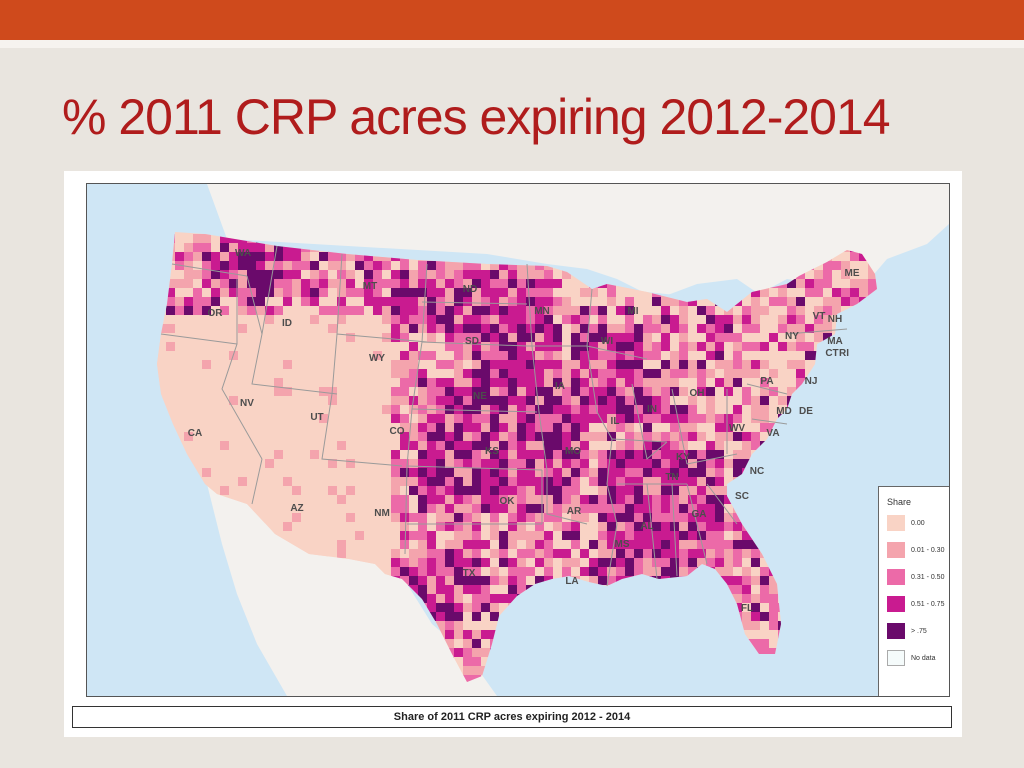  Describe the element at coordinates (646, 526) in the screenshot. I see `state-label-al: AL` at that location.